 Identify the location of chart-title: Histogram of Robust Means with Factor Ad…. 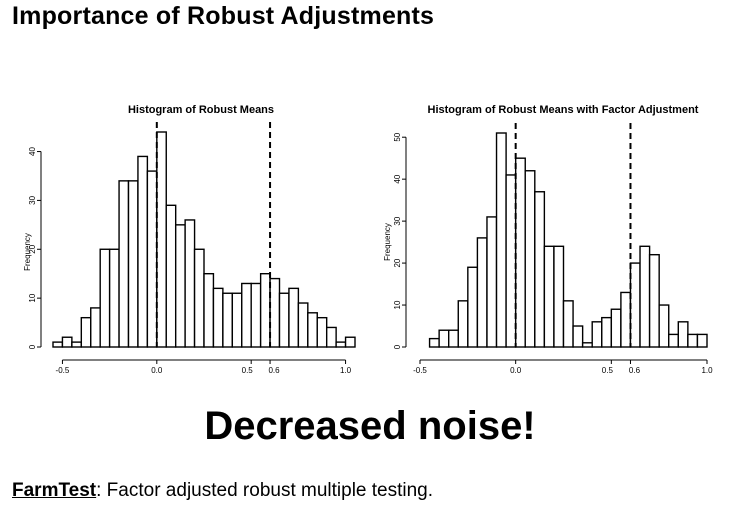
(563, 110).